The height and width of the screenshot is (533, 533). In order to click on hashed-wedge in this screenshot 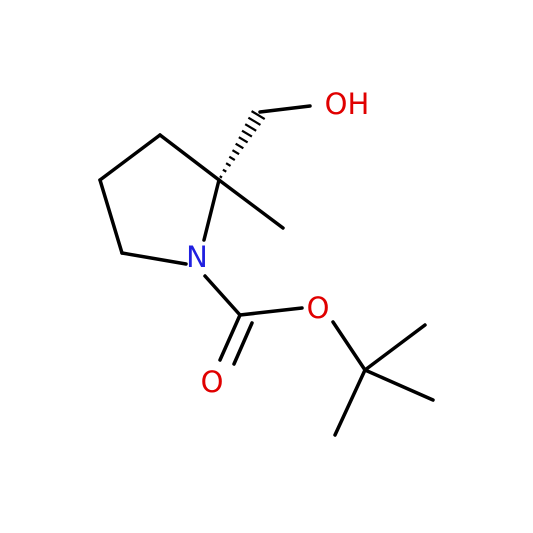, I will do `click(242, 144)`.